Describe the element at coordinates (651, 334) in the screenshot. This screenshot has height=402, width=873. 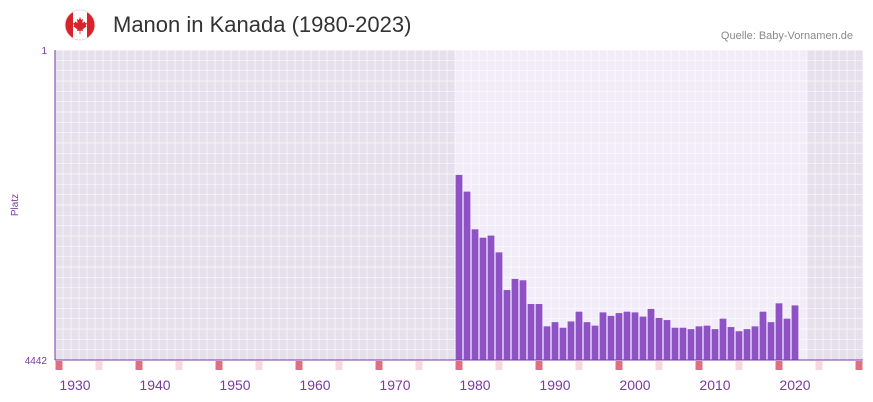
I see `bar-2002` at that location.